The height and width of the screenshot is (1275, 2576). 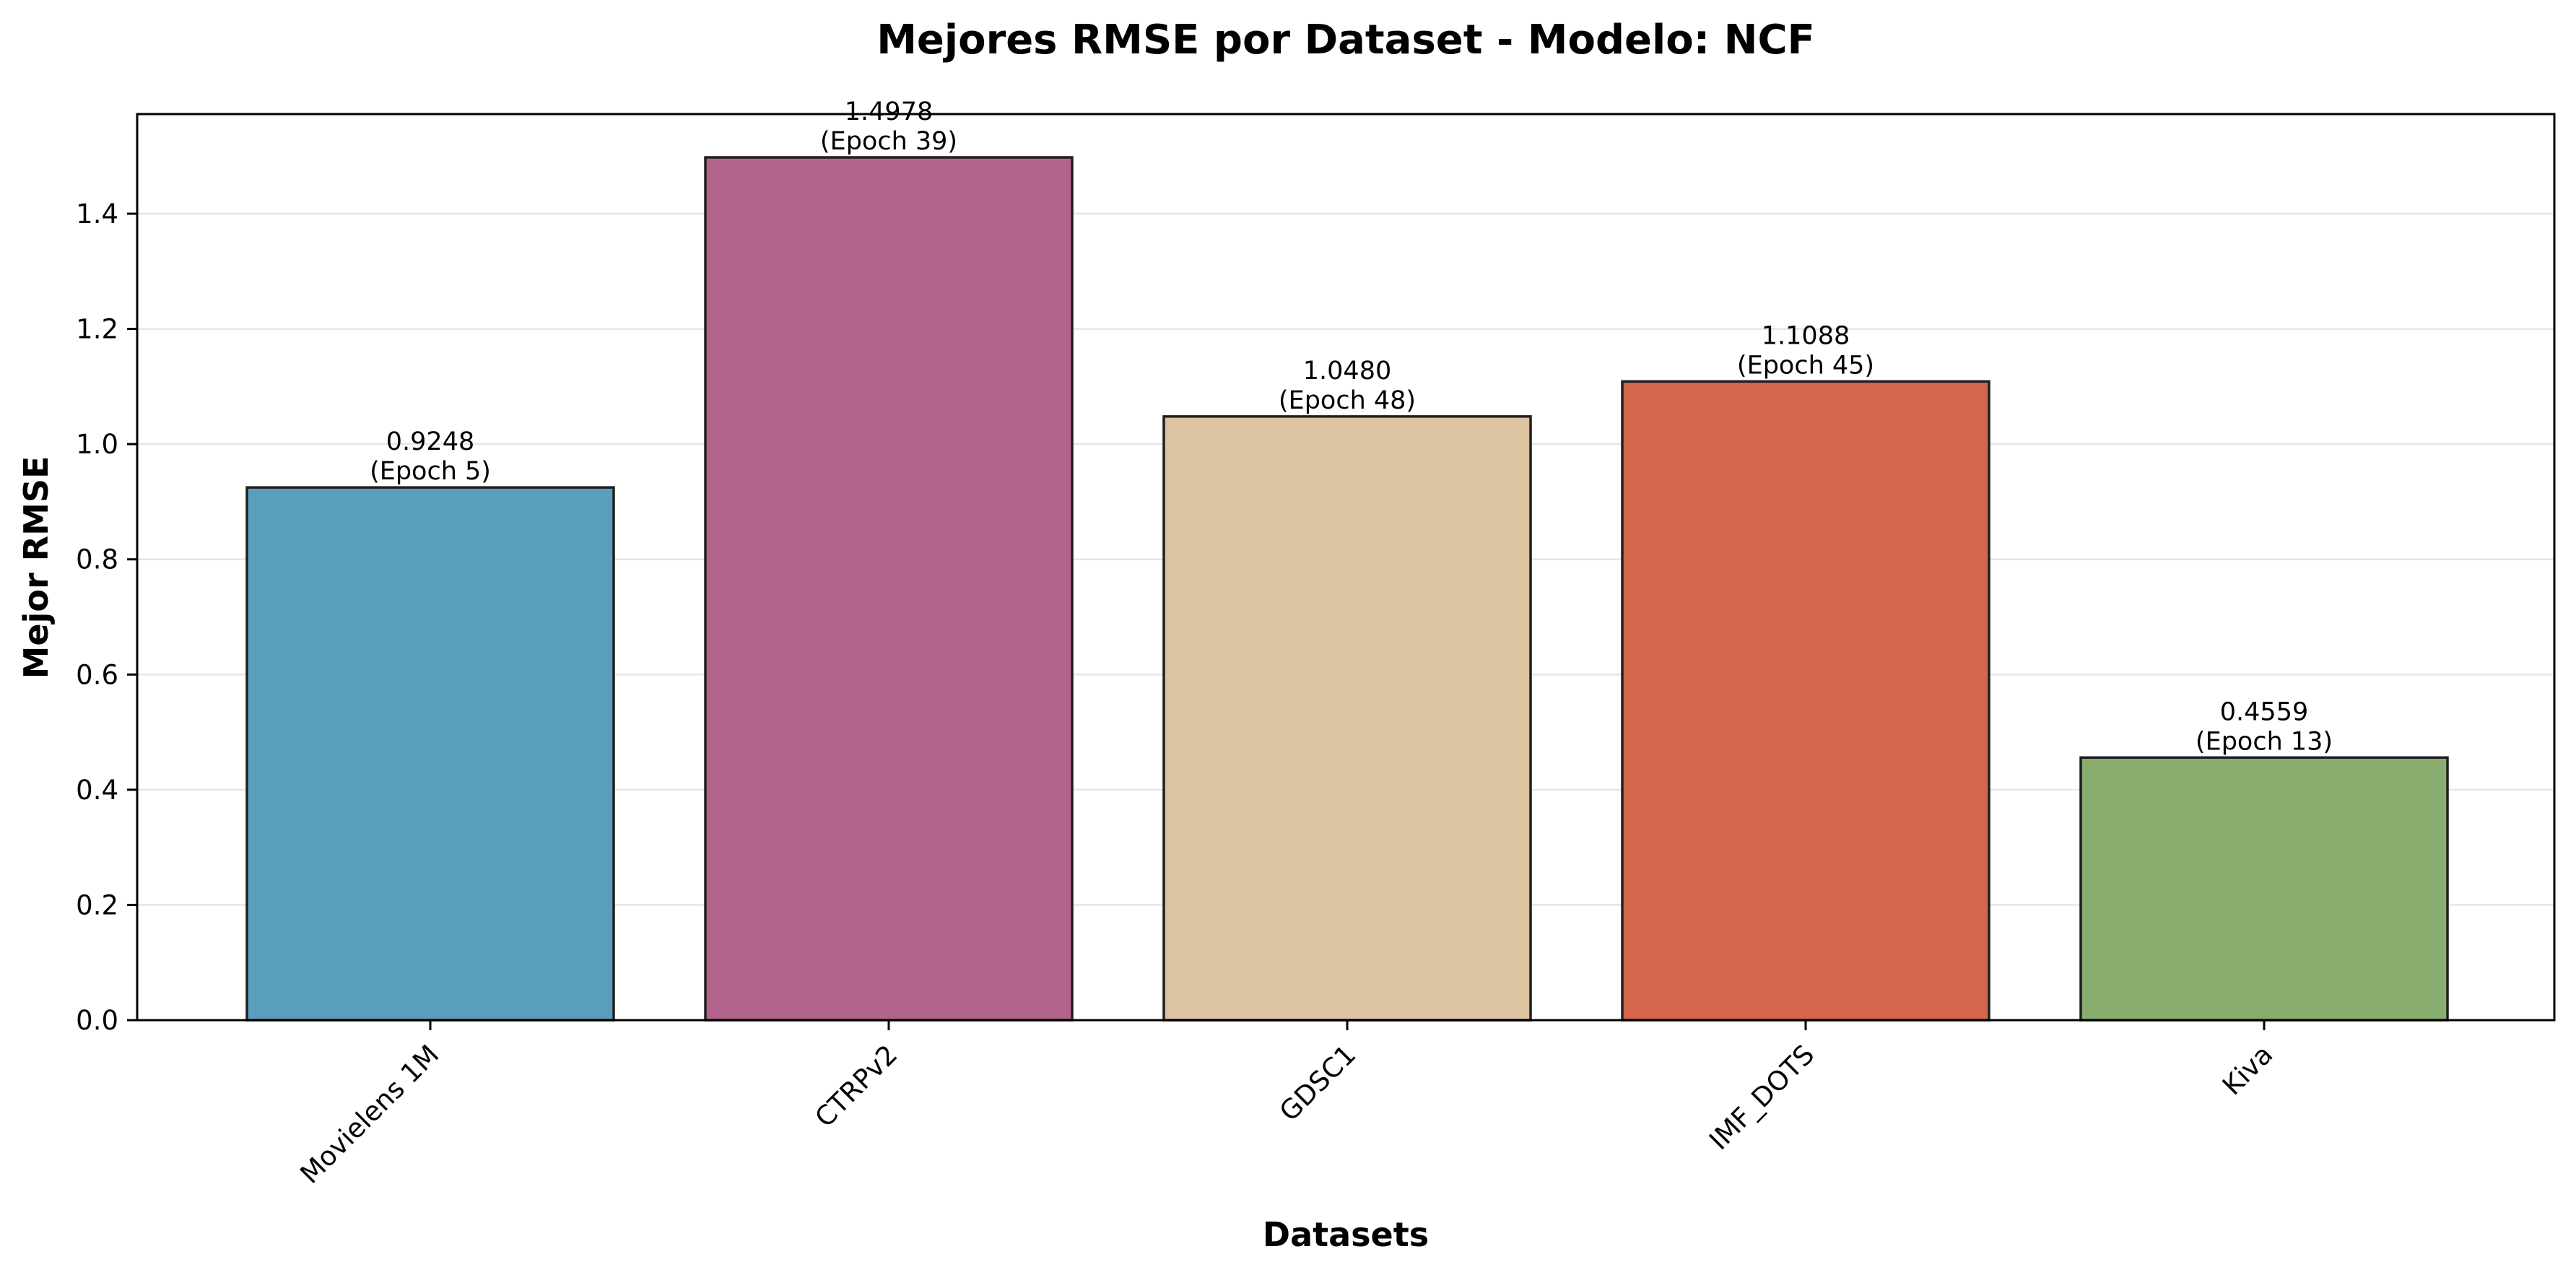 What do you see at coordinates (1762, 1097) in the screenshot?
I see `x-tick-label: IMF_DOTS` at bounding box center [1762, 1097].